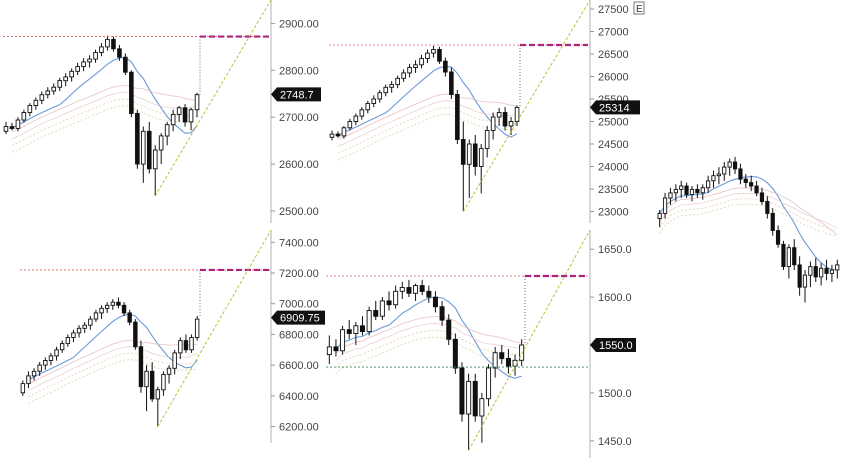  What do you see at coordinates (299, 243) in the screenshot?
I see `y-tick-label: 7400.00` at bounding box center [299, 243].